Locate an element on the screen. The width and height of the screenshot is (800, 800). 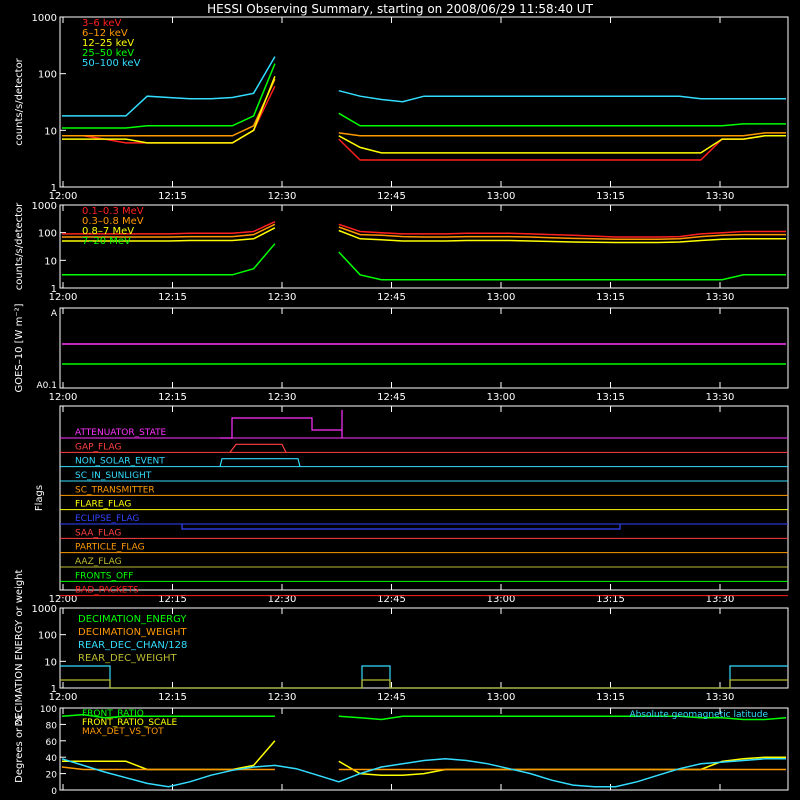
legend-entry: 12–25 keV is located at coordinates (108, 43).